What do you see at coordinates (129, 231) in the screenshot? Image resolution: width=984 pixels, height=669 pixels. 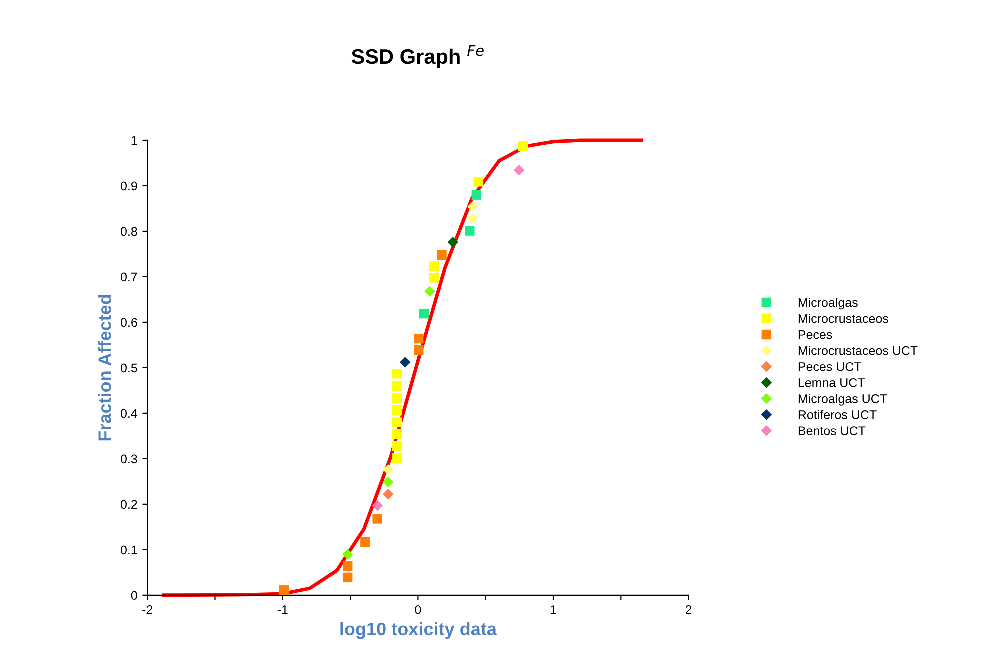 I see `y-tick-label: 0.8` at bounding box center [129, 231].